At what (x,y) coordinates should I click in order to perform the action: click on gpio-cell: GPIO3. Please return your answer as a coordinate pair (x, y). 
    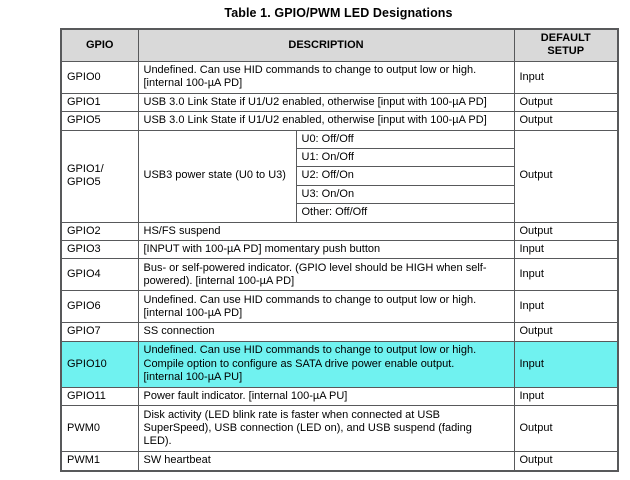
    Looking at the image, I should click on (99, 250).